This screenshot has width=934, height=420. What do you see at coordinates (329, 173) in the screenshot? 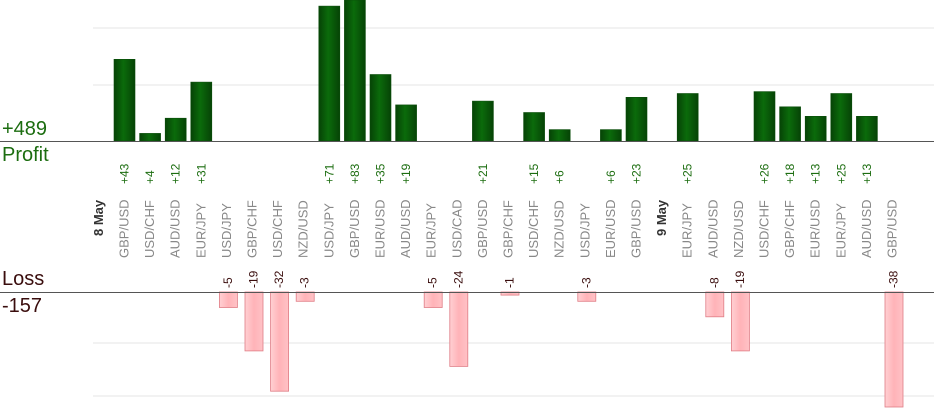
I see `profit-value-label: +71` at bounding box center [329, 173].